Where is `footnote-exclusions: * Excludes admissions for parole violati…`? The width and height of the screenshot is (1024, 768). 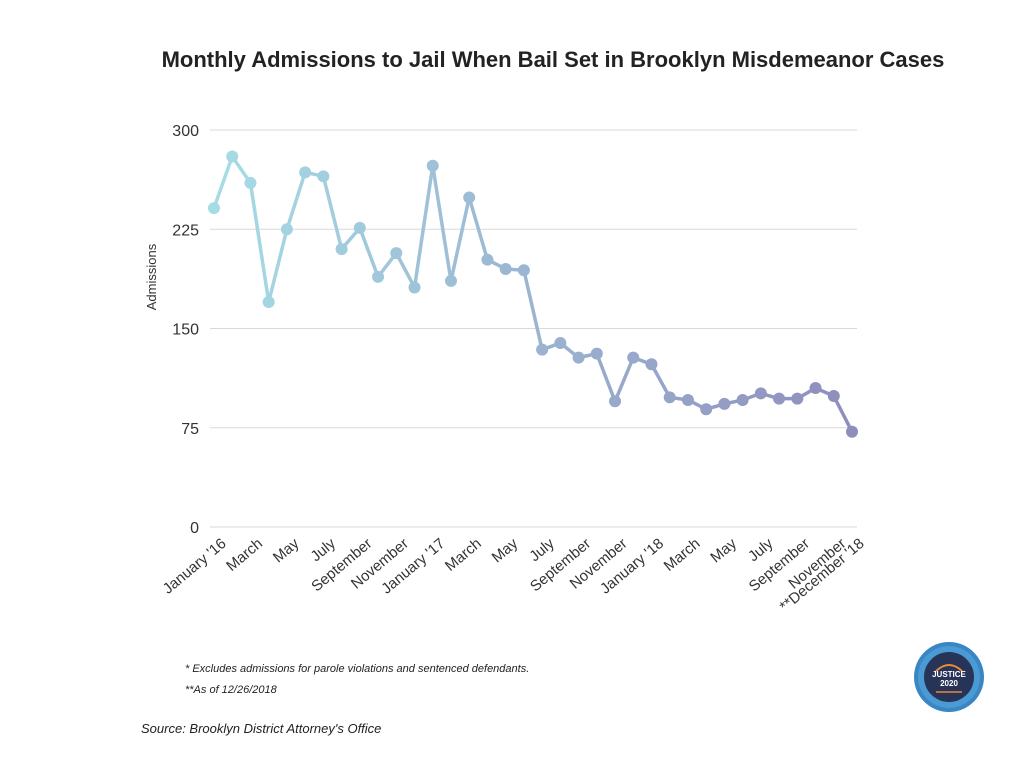
footnote-exclusions: * Excludes admissions for parole violati… is located at coordinates (357, 669).